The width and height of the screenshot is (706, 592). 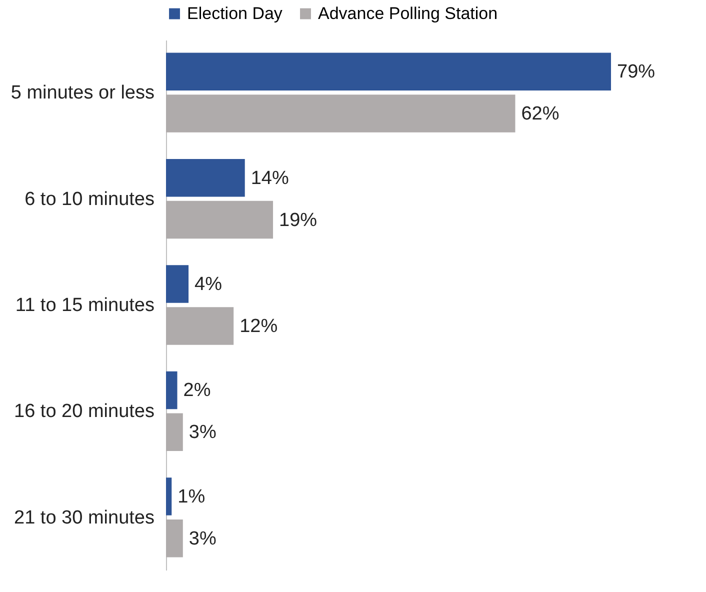 I want to click on y-tick-label: 6 to 10 minutes, so click(x=89, y=199).